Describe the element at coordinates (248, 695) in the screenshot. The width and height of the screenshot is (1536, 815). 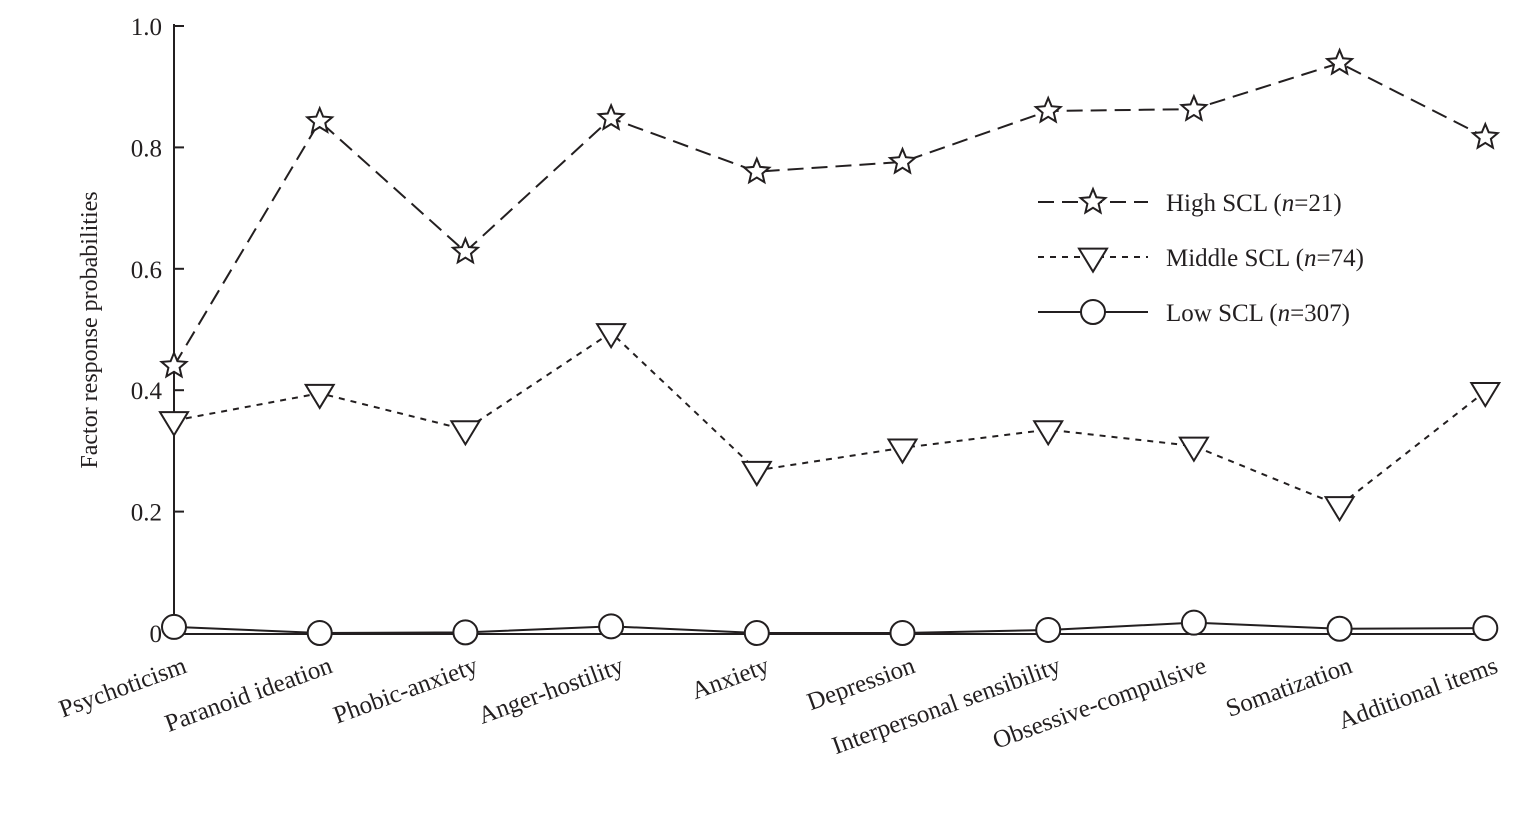
I see `x-tick-label: Paranoid ideation` at that location.